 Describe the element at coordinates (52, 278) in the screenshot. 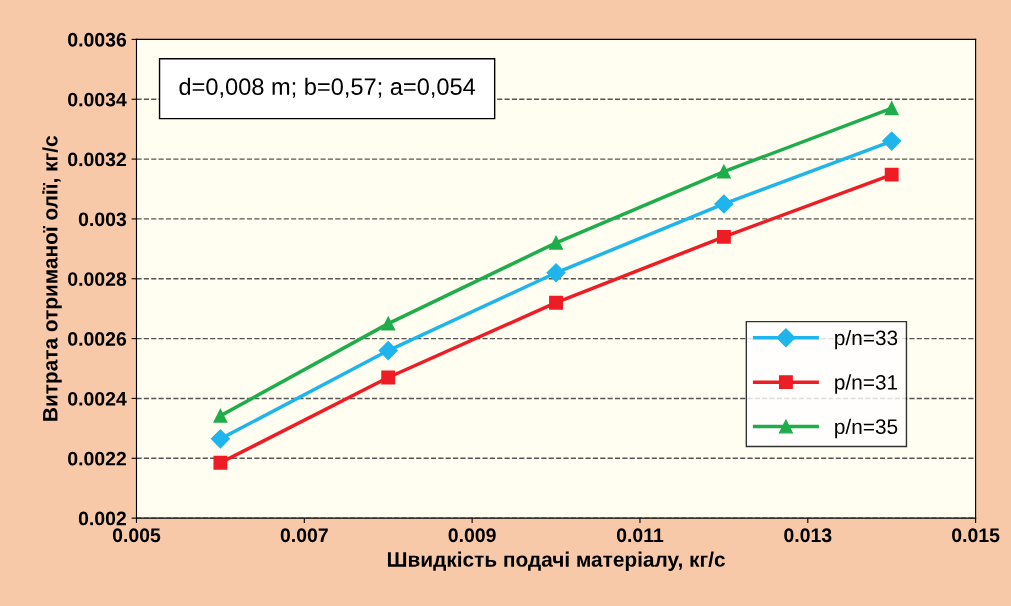

I see `y-axis-title: Витрата отриманої олії, кг/с` at that location.